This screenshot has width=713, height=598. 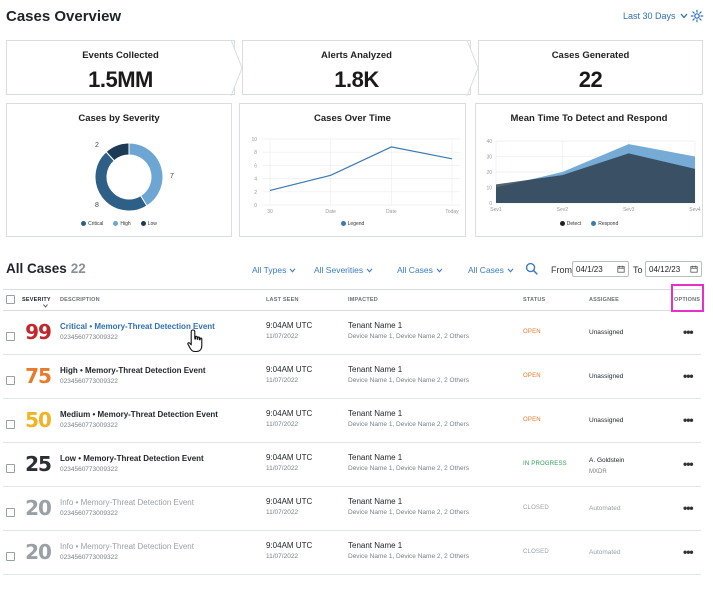 I want to click on y-tick-label: 0, so click(x=490, y=204).